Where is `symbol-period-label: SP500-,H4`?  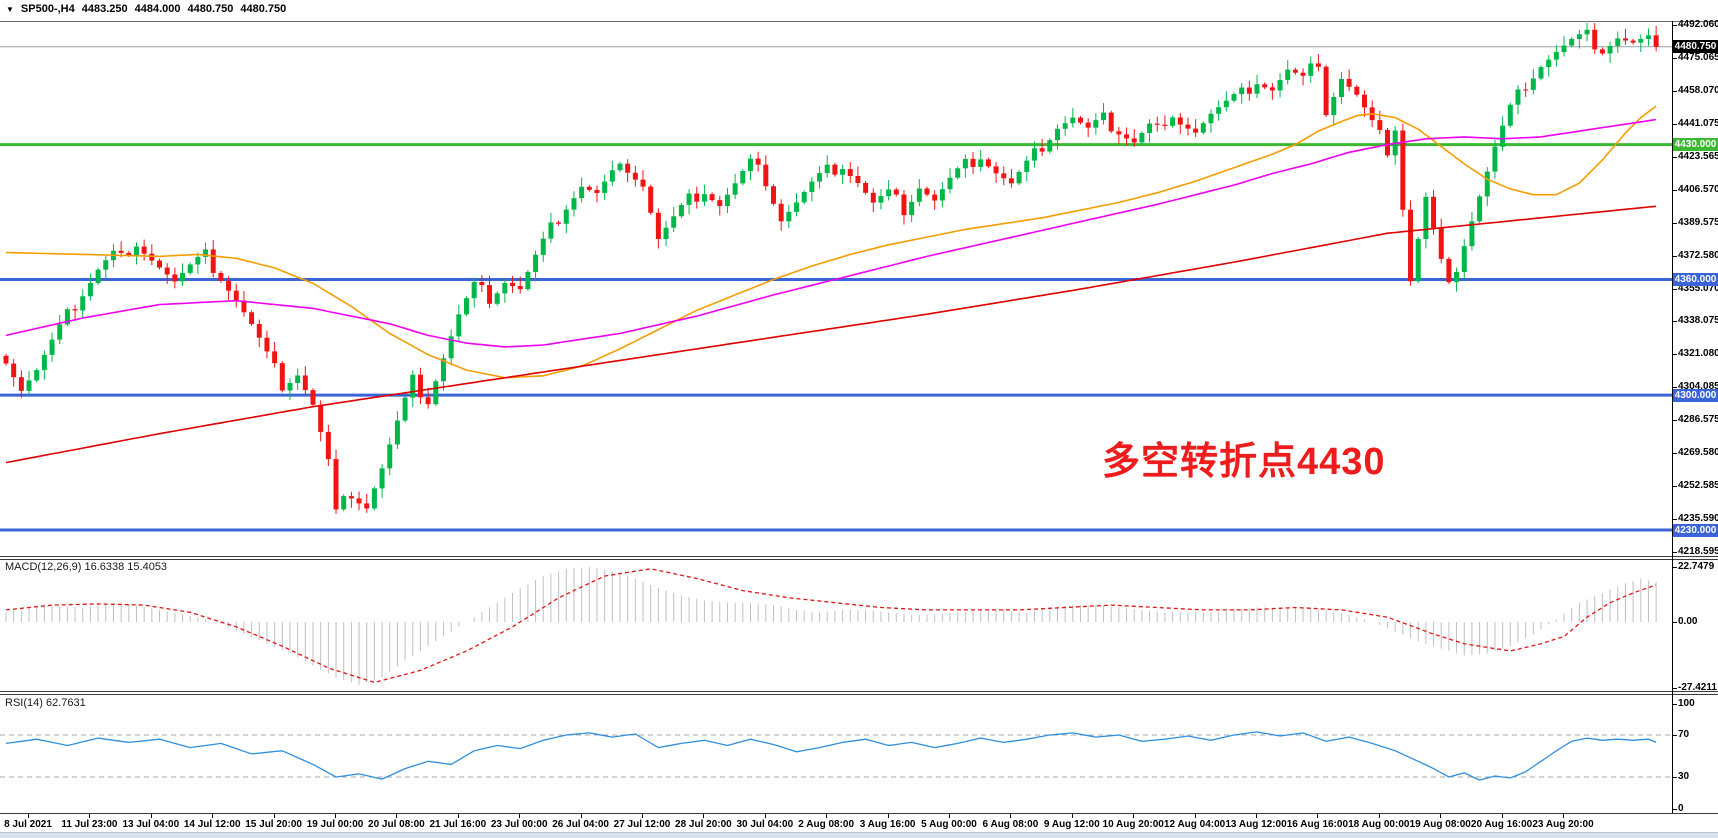 symbol-period-label: SP500-,H4 is located at coordinates (47, 9).